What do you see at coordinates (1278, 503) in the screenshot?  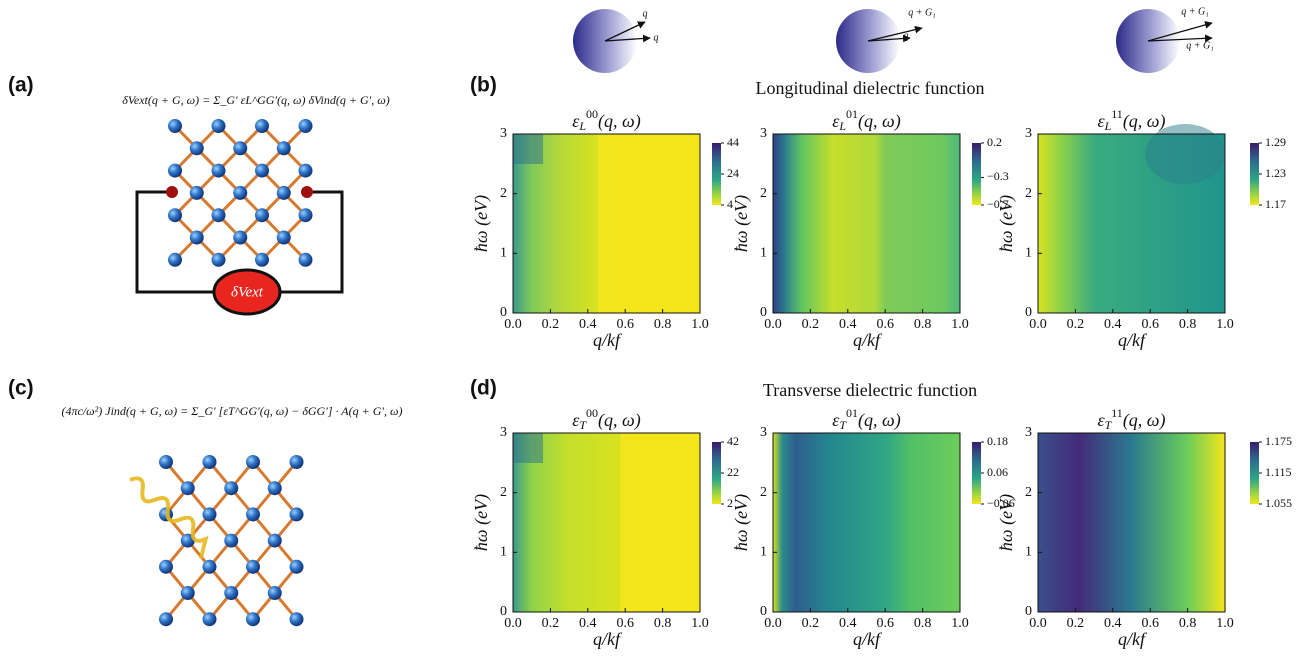 I see `colorbar-tick-label: 1.055` at bounding box center [1278, 503].